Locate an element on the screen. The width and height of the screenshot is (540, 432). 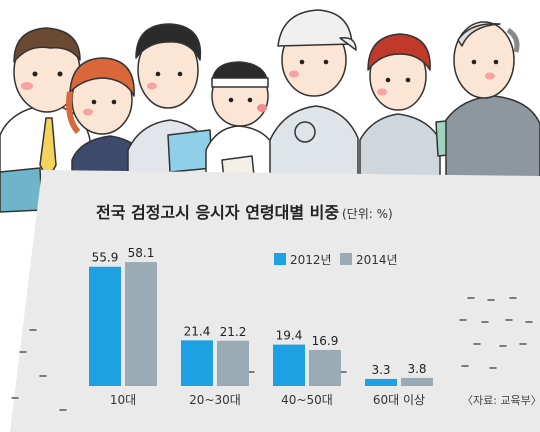
legend: 2012년 2014년 is located at coordinates (336, 260).